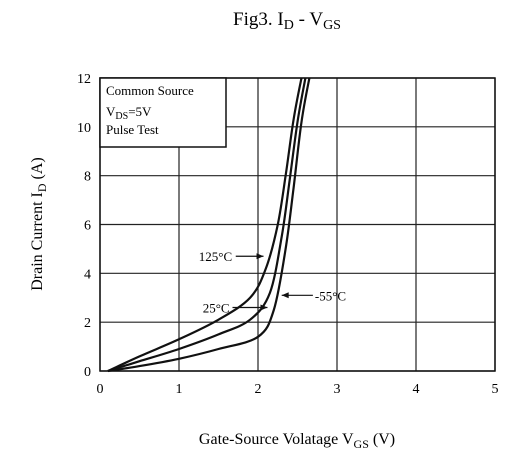 This screenshot has height=458, width=505. I want to click on x-tick-label-3: 3, so click(337, 389).